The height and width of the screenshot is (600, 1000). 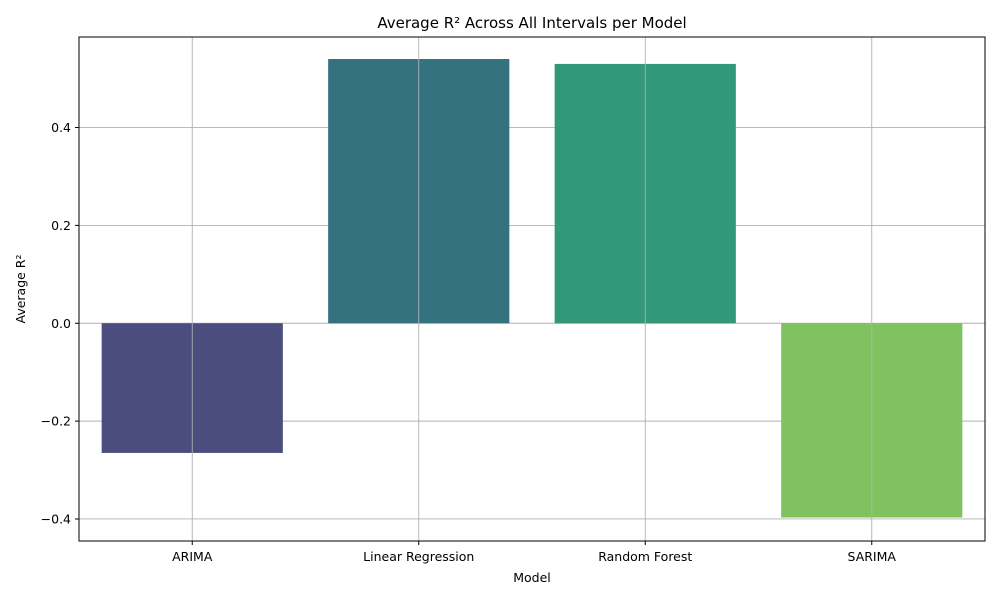 I want to click on x-tick-label: ARIMA, so click(x=192, y=556).